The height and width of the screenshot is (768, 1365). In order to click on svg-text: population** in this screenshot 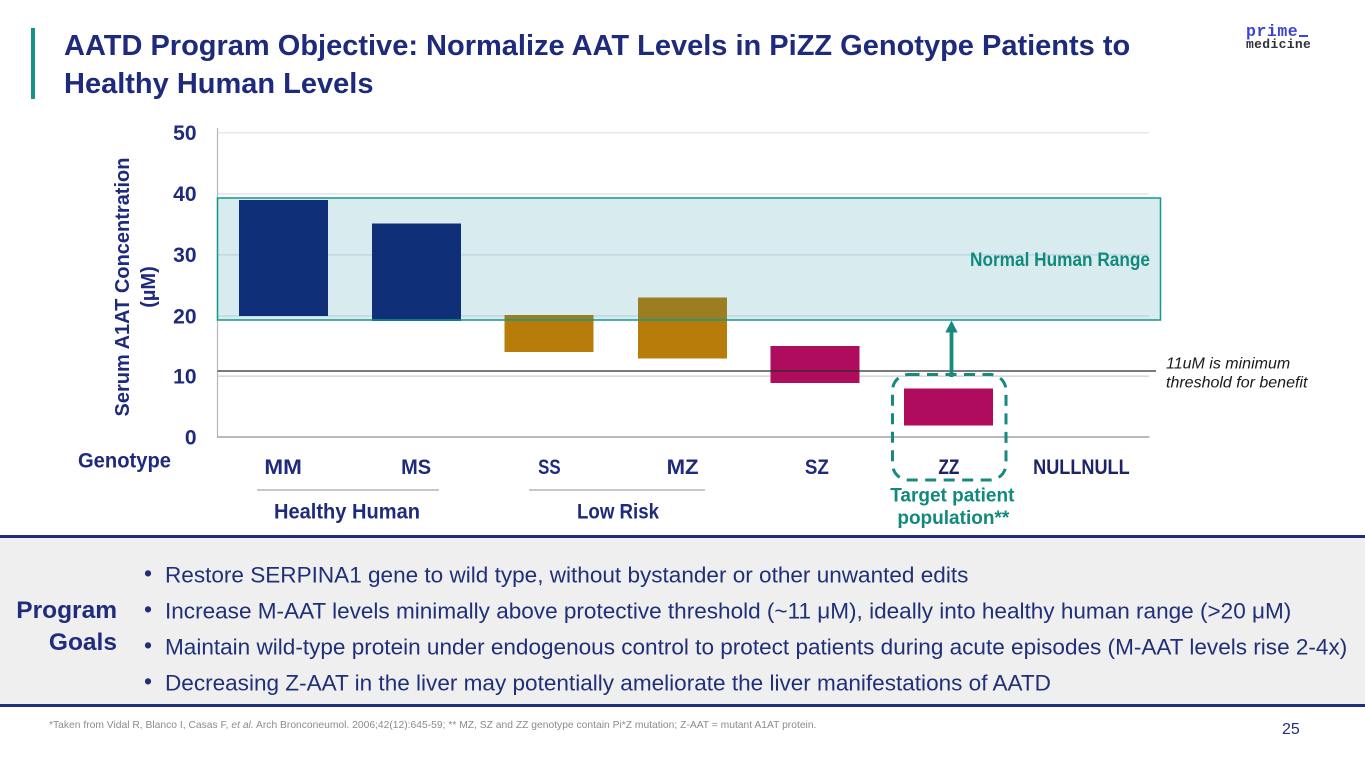, I will do `click(953, 518)`.